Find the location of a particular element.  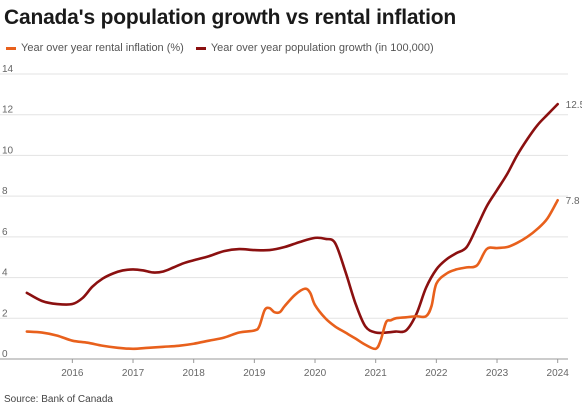

y-tick-label-6: 6 is located at coordinates (5, 232).